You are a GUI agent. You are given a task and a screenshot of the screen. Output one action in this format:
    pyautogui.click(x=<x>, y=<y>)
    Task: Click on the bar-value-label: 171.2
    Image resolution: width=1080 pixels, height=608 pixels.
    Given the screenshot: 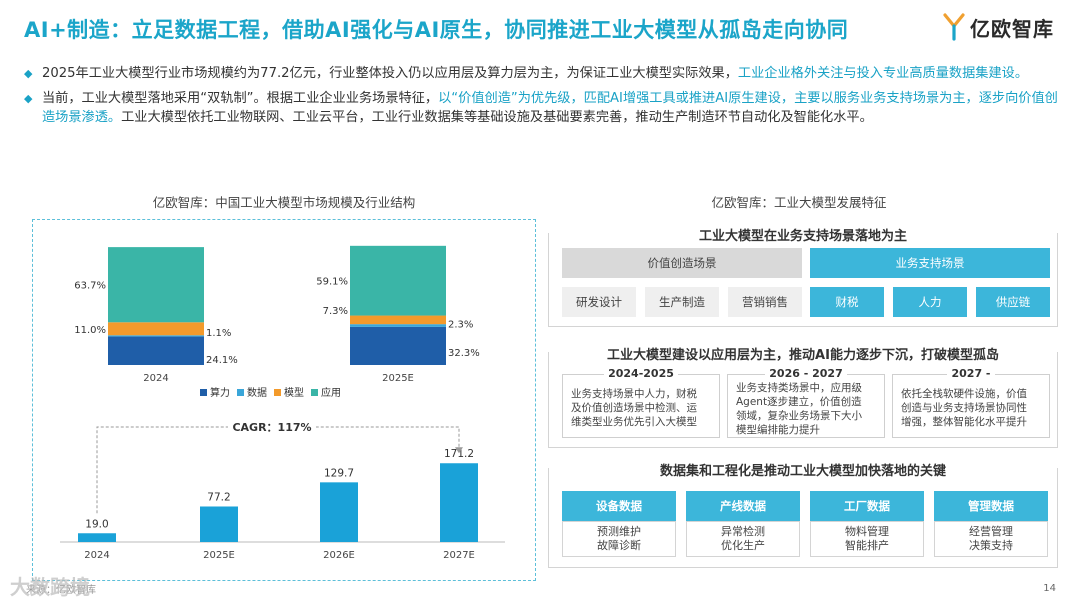 What is the action you would take?
    pyautogui.click(x=459, y=454)
    